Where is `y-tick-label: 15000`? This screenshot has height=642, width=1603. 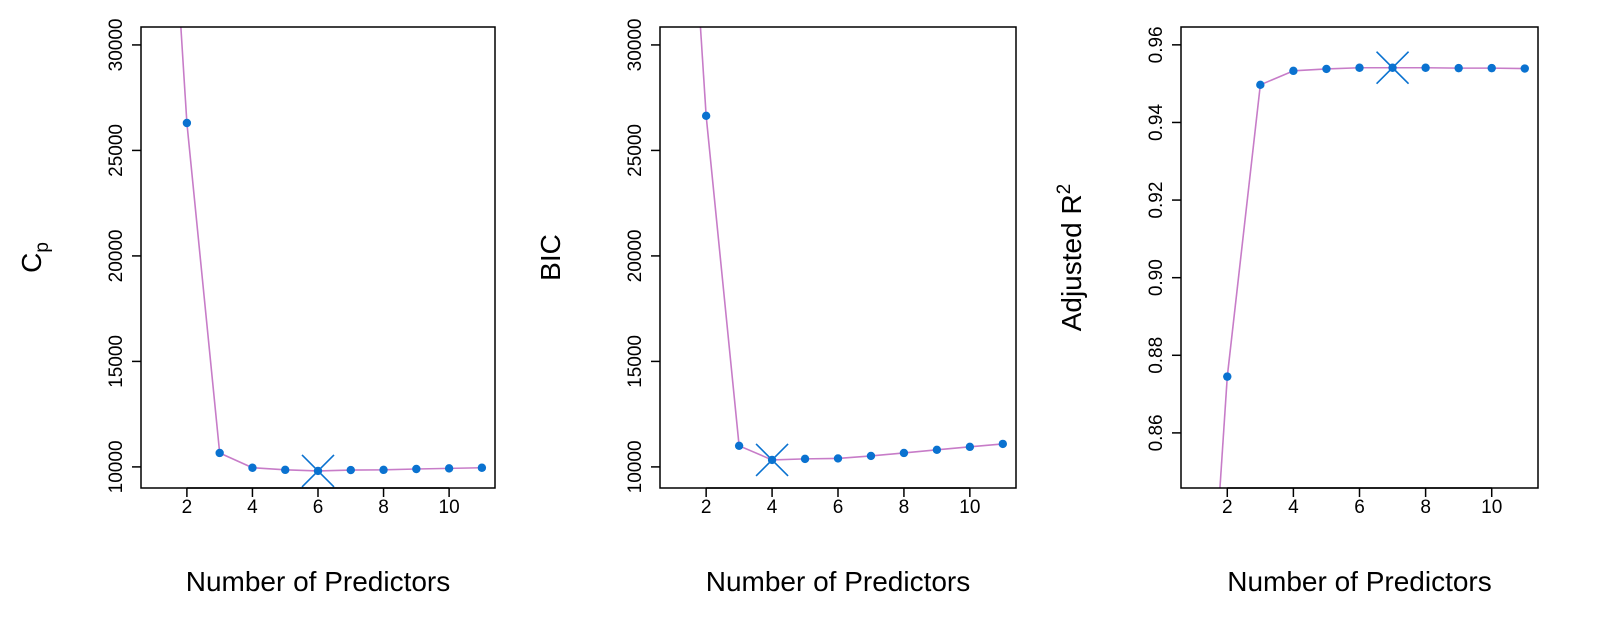 y-tick-label: 15000 is located at coordinates (116, 361).